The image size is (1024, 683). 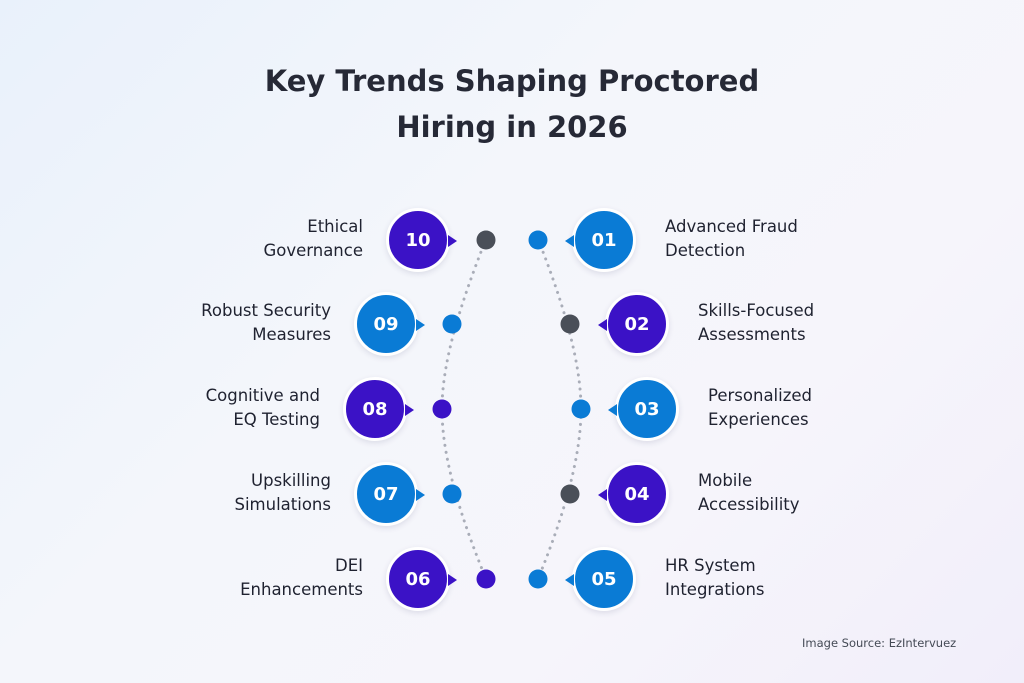 What do you see at coordinates (710, 565) in the screenshot?
I see `trend-label-line: HR System` at bounding box center [710, 565].